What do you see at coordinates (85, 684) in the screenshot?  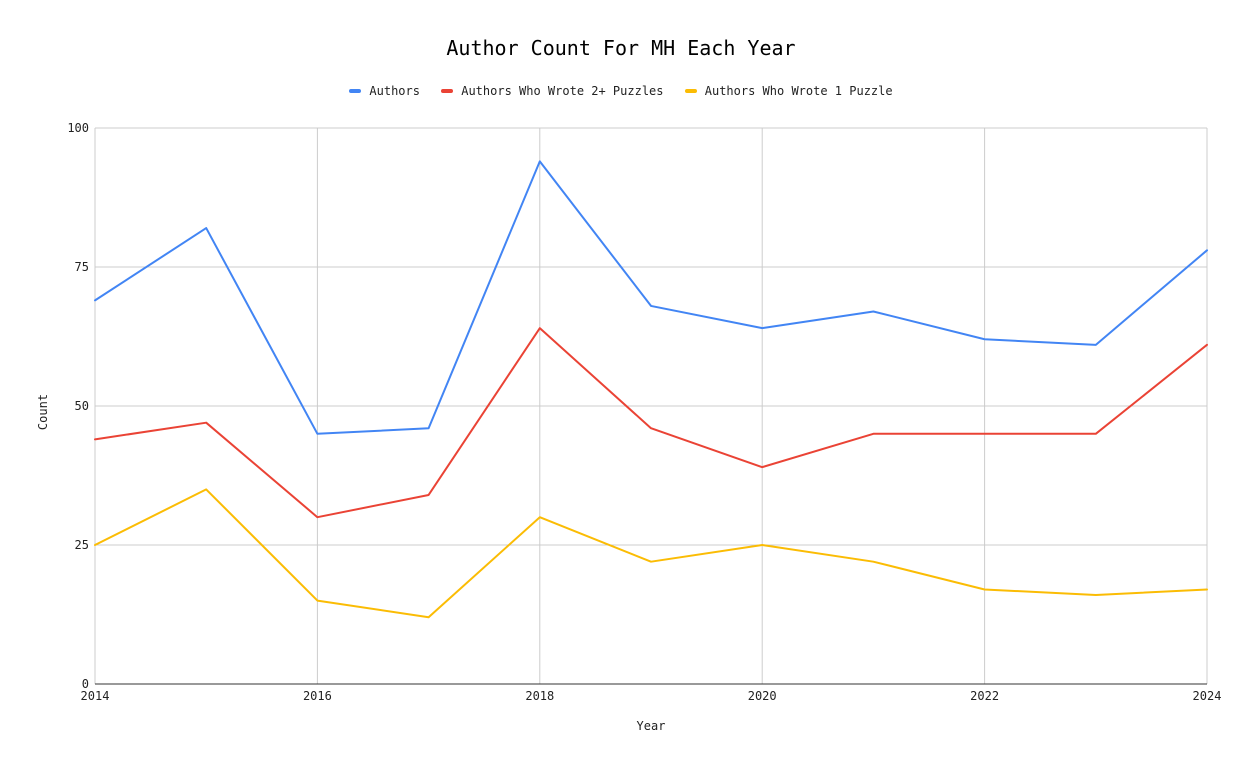 I see `y-tick-label: 0` at bounding box center [85, 684].